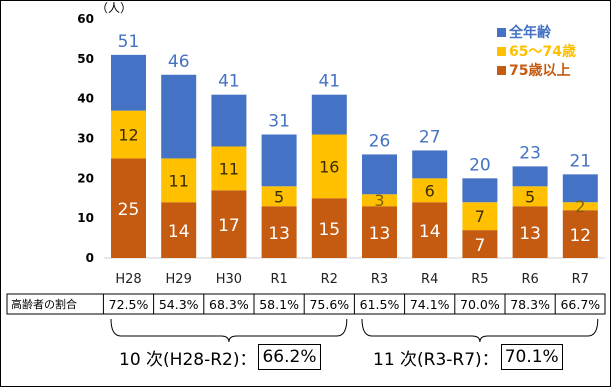  I want to click on data-label-65-74: 7, so click(480, 216).